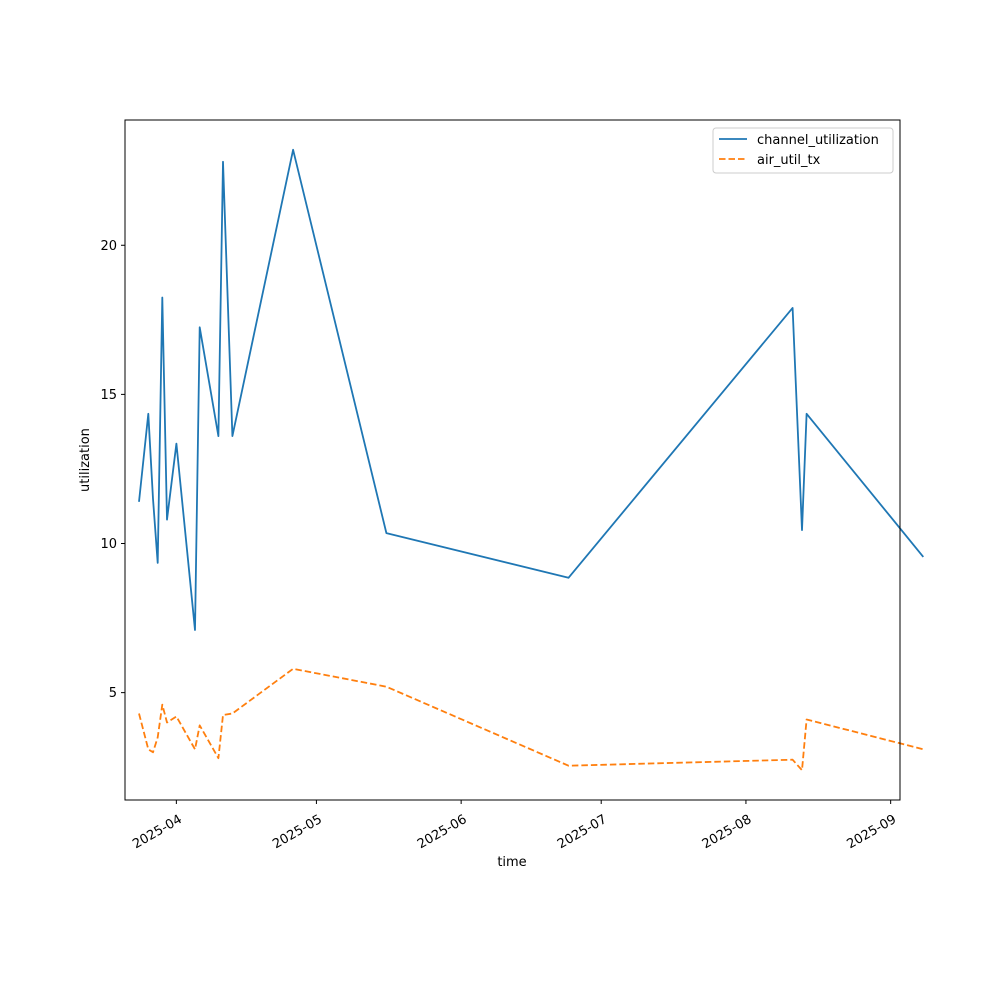 The height and width of the screenshot is (1000, 1000). Describe the element at coordinates (531, 719) in the screenshot. I see `series-line-air-util-tx` at that location.